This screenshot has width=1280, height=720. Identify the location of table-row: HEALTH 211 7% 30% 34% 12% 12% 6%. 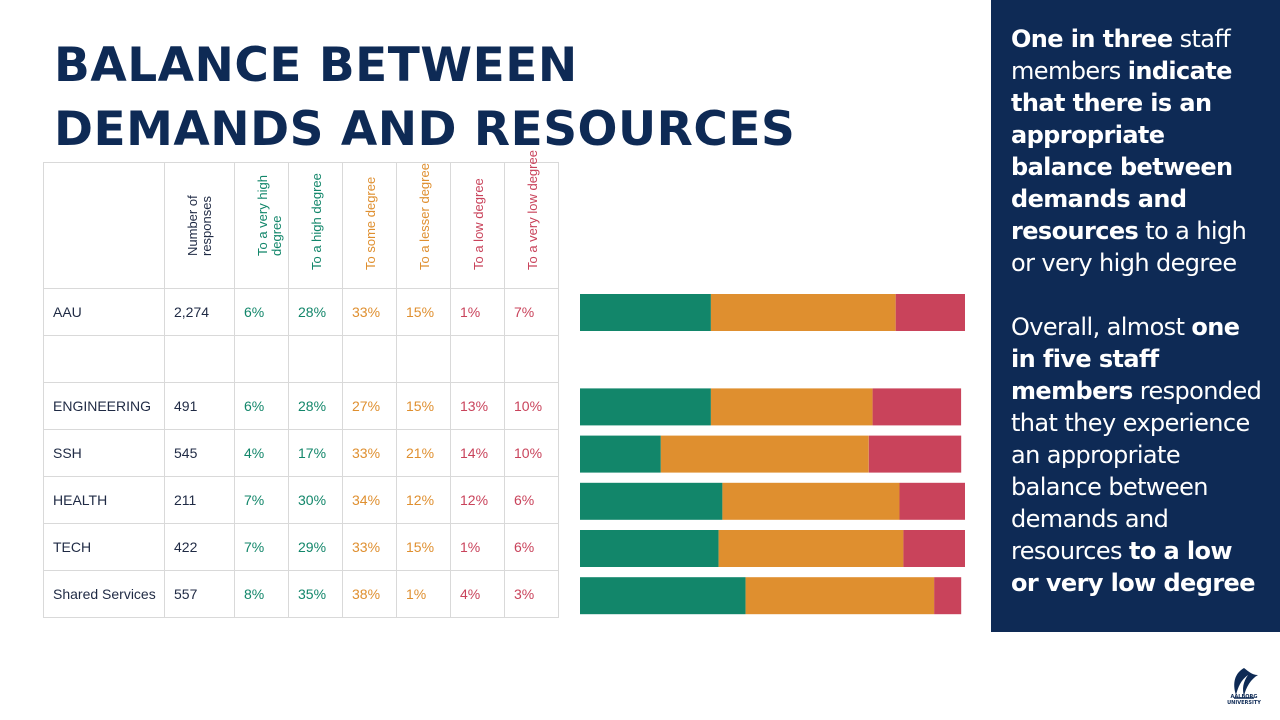
(301, 500).